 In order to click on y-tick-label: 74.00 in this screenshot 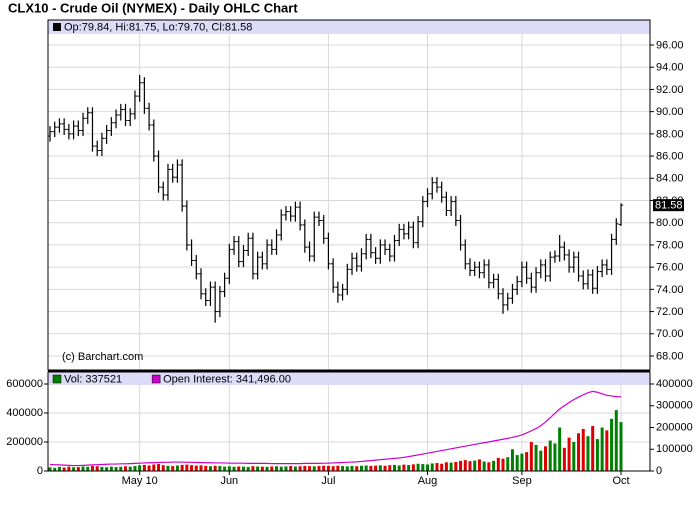, I will do `click(670, 290)`.